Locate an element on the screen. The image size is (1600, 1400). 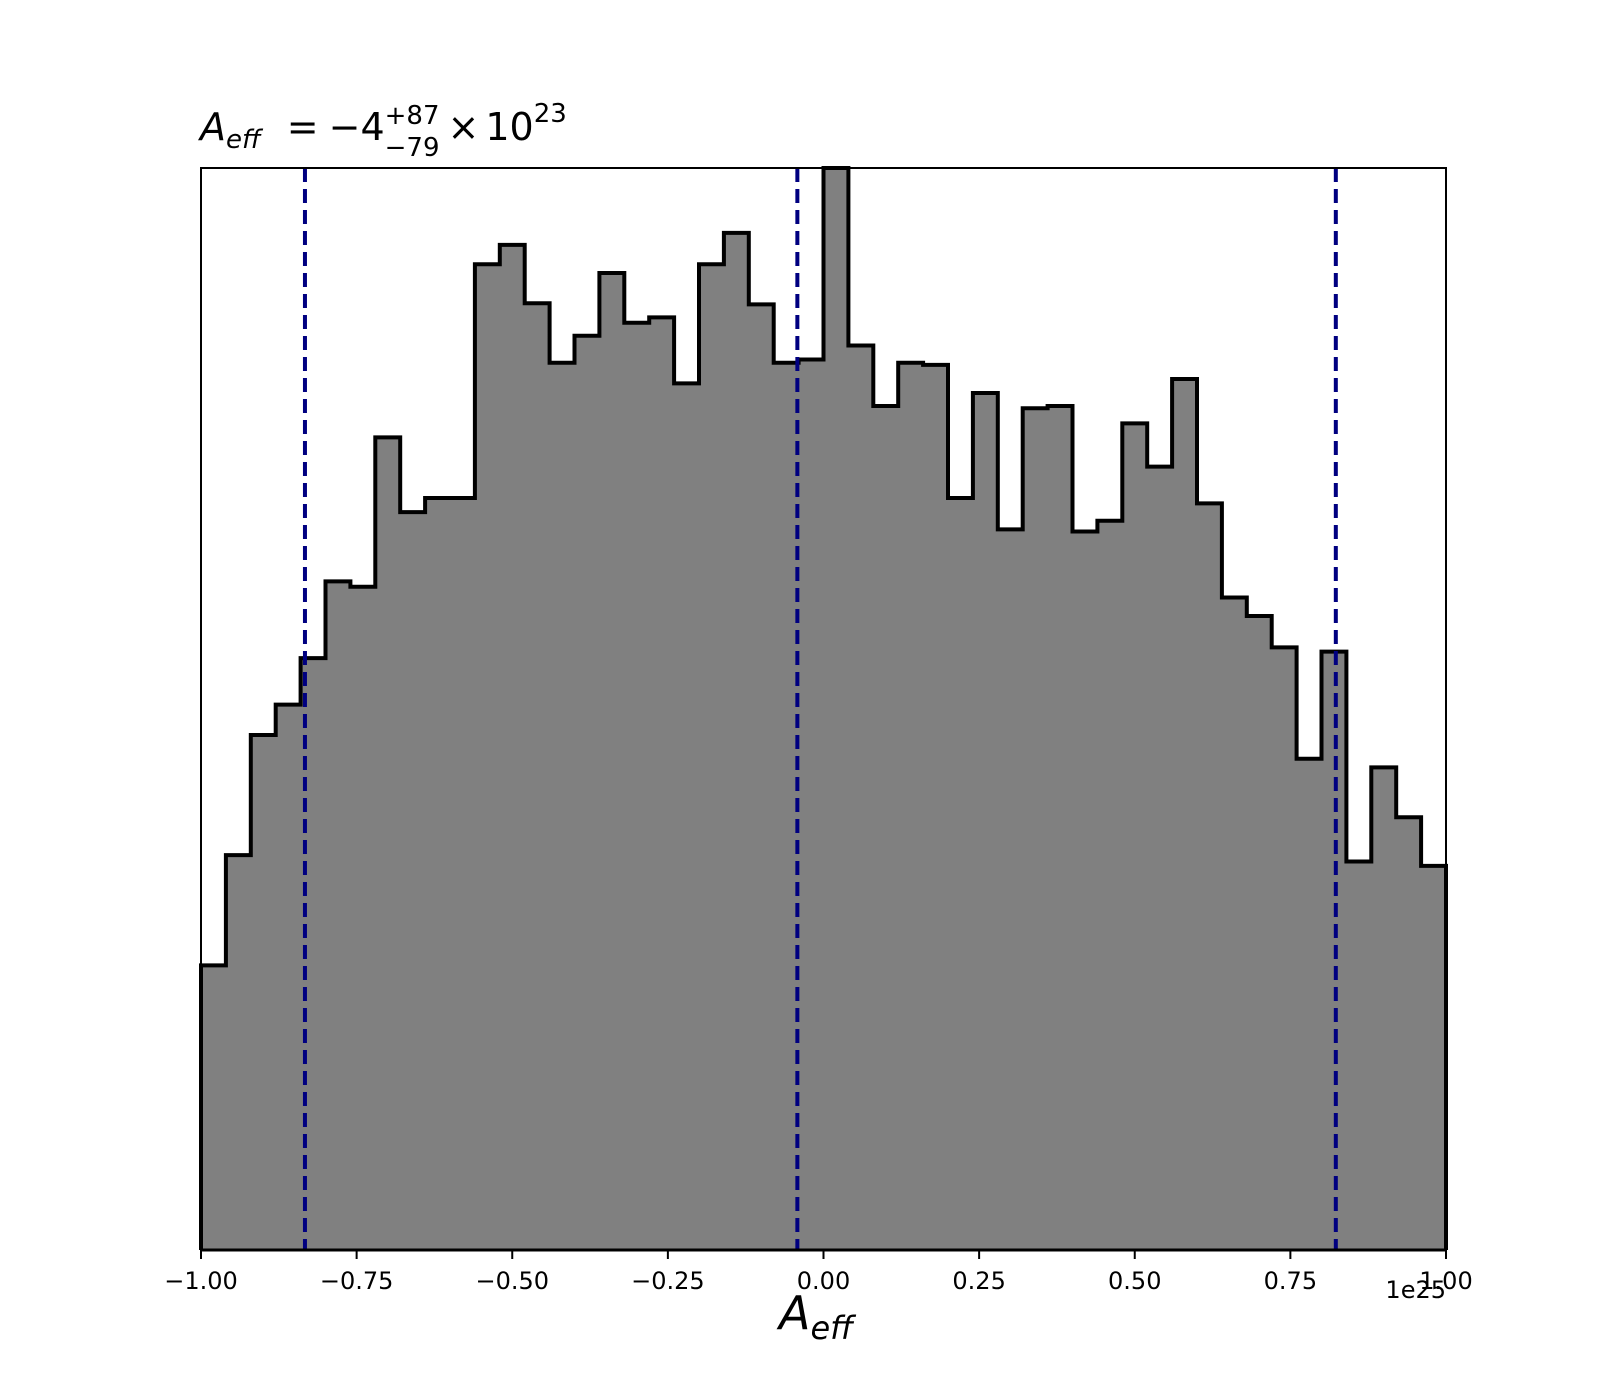
x-tick-label: 0.25 is located at coordinates (978, 1281).